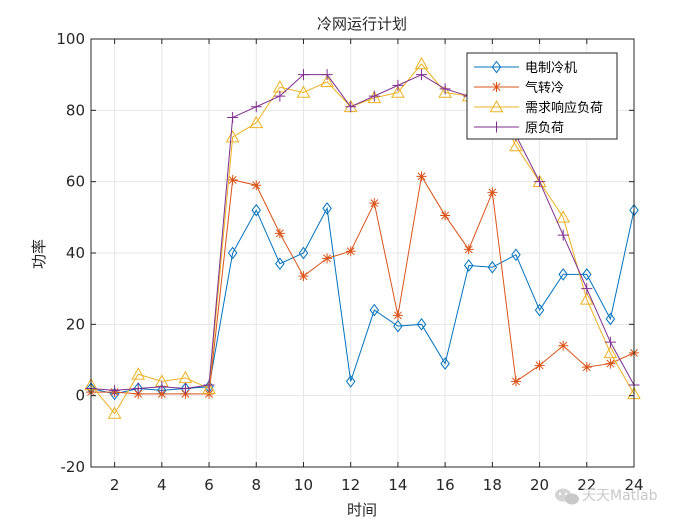  What do you see at coordinates (445, 485) in the screenshot?
I see `x-tick-label: 16` at bounding box center [445, 485].